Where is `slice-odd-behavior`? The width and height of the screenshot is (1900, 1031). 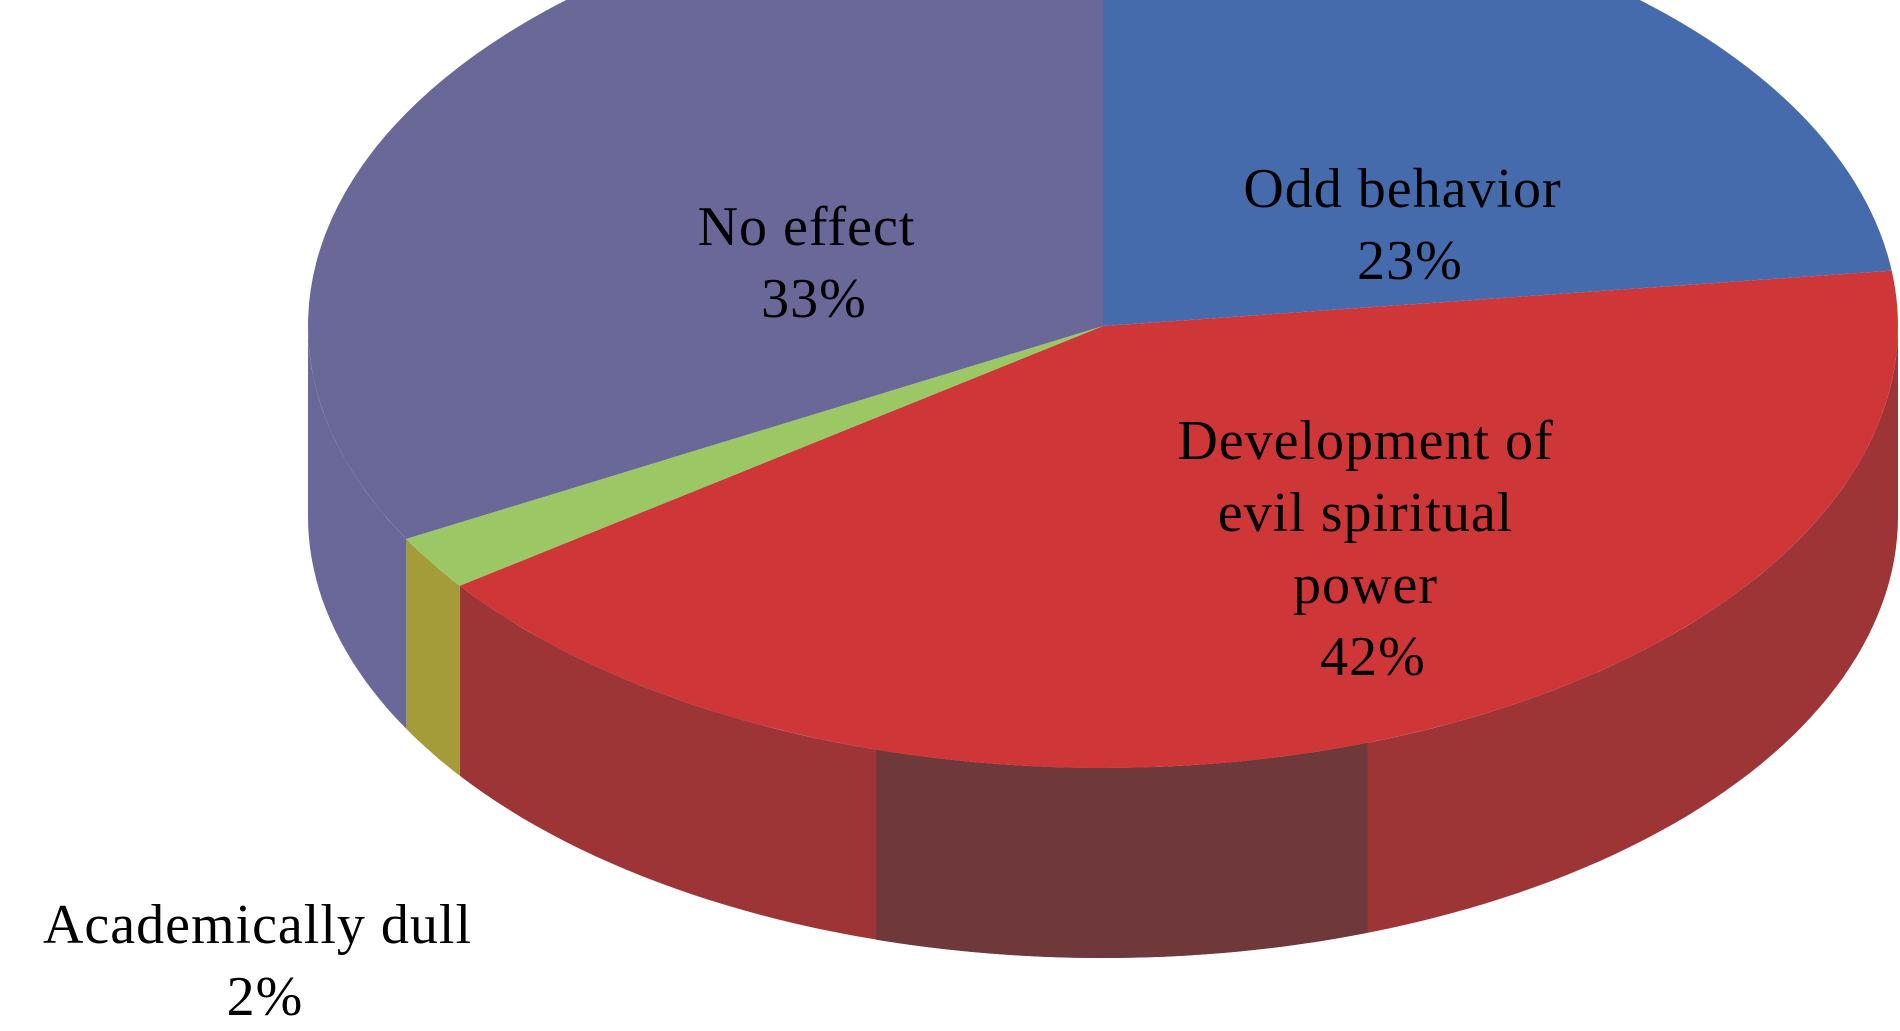 slice-odd-behavior is located at coordinates (1497, 163).